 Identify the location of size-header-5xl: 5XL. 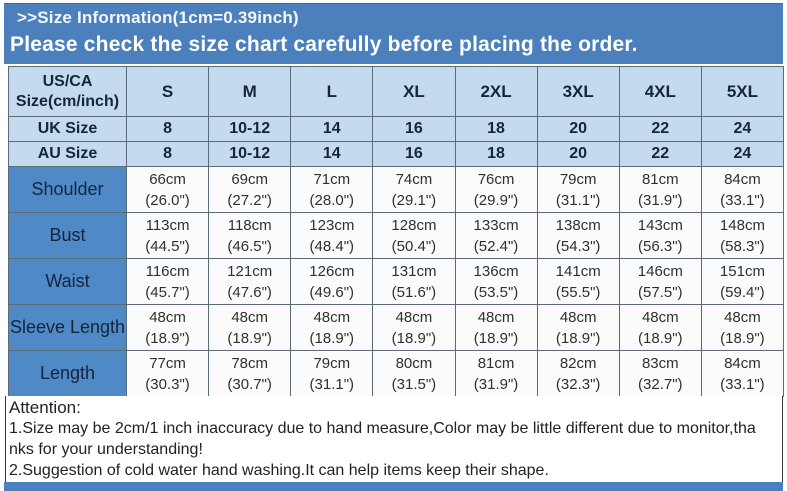
(742, 91).